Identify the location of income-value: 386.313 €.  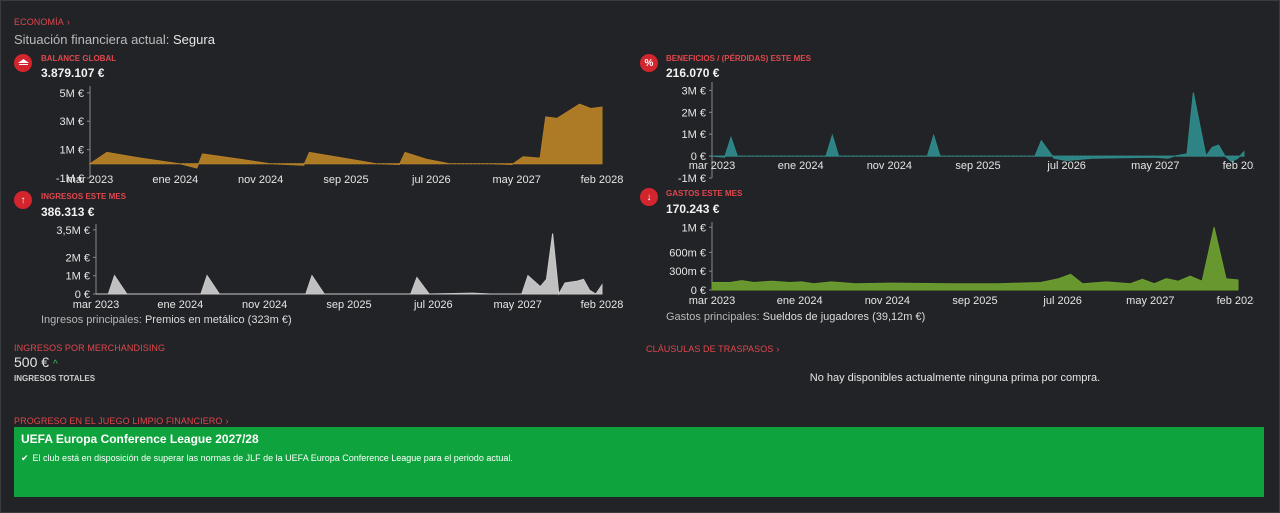
(68, 212).